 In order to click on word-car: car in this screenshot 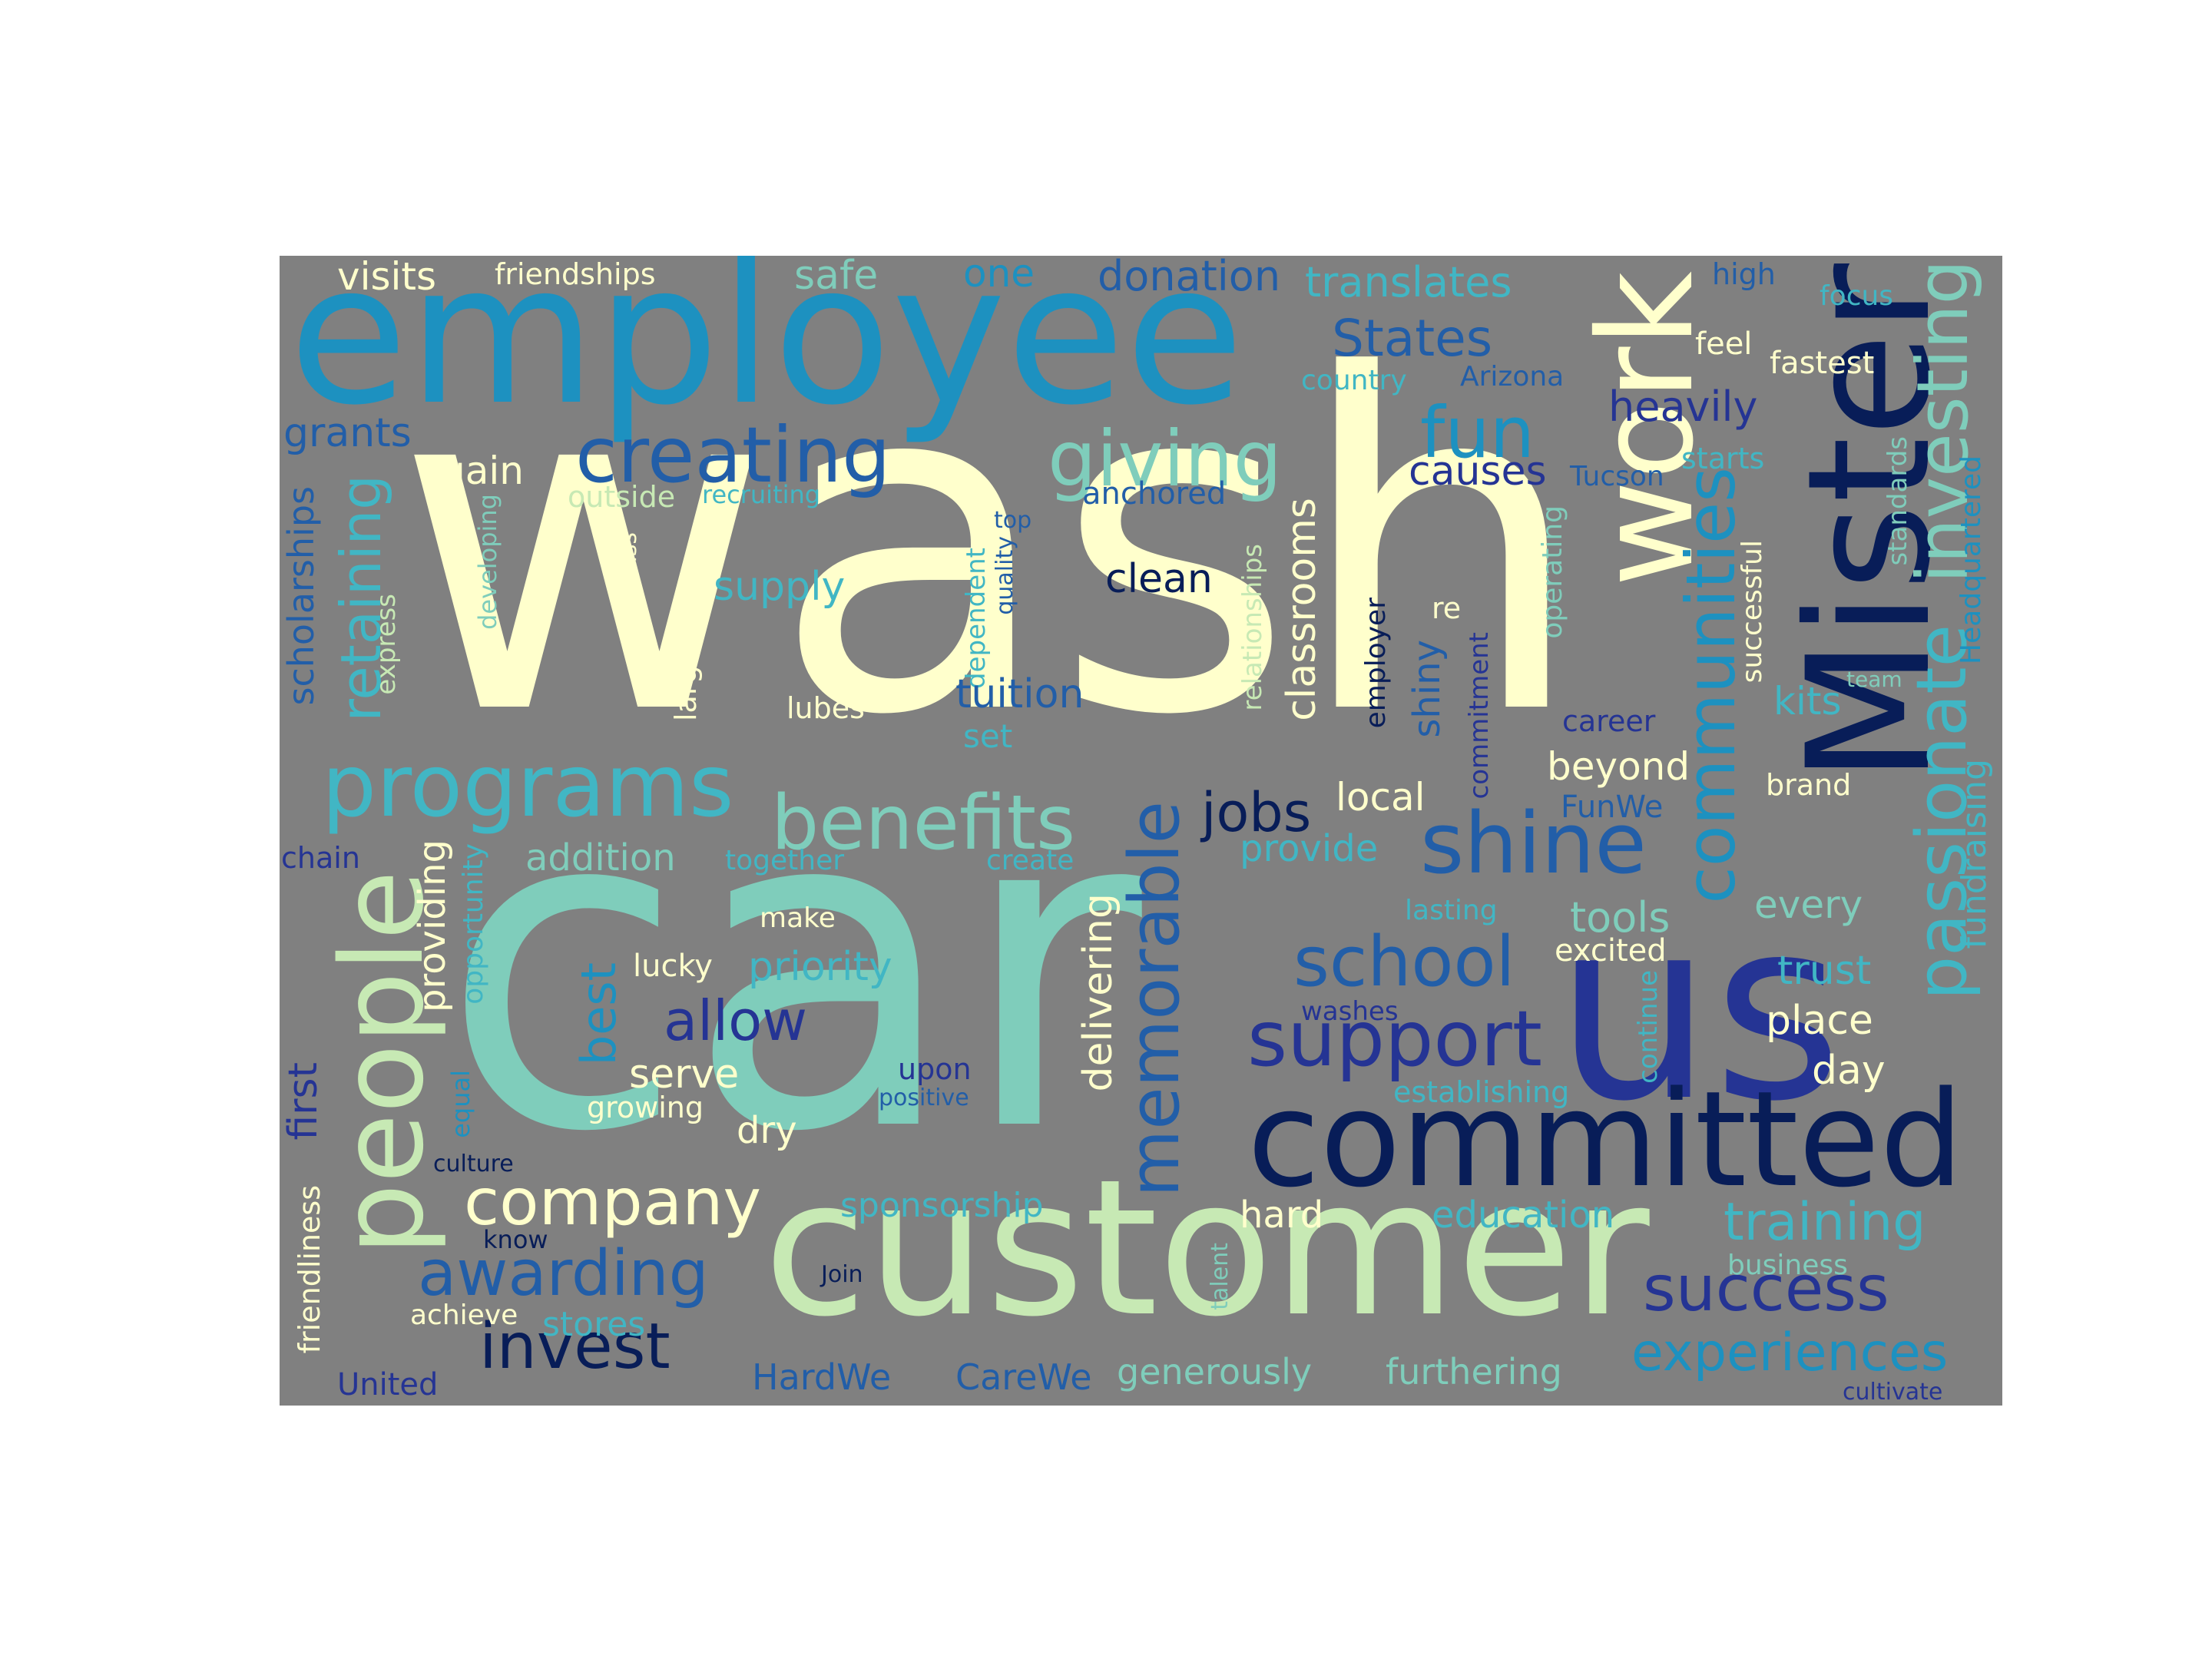, I will do `click(791, 969)`.